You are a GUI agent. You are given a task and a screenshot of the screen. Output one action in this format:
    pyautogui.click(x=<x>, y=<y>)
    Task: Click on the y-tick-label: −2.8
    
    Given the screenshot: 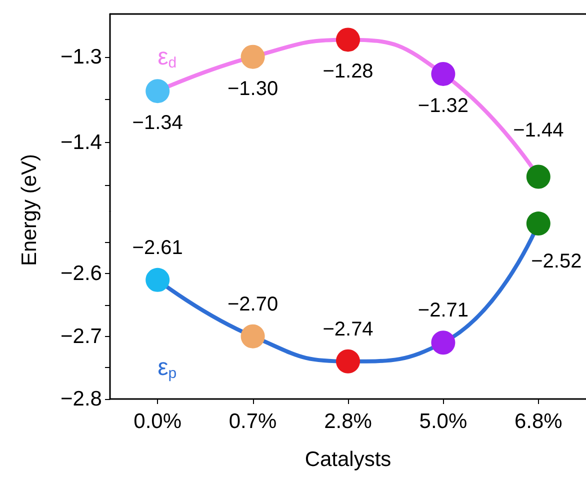 What is the action you would take?
    pyautogui.click(x=81, y=399)
    